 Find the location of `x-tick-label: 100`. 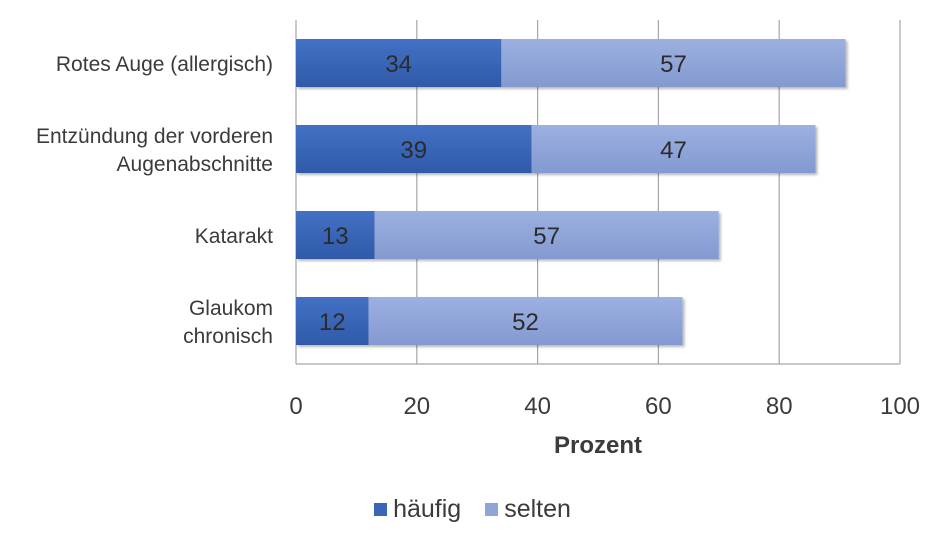

x-tick-label: 100 is located at coordinates (900, 406).